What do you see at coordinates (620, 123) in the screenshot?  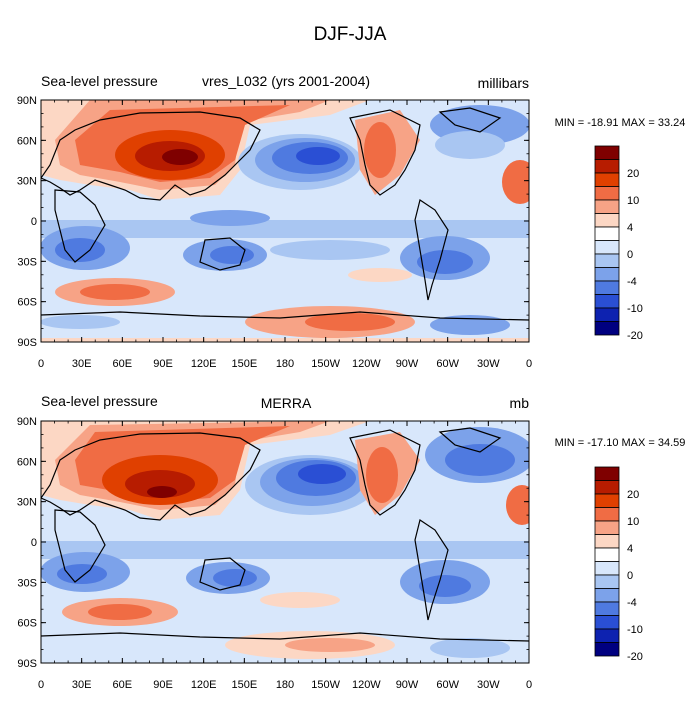 I see `panel-min-max: MIN = -18.91 MAX = 33.24` at bounding box center [620, 123].